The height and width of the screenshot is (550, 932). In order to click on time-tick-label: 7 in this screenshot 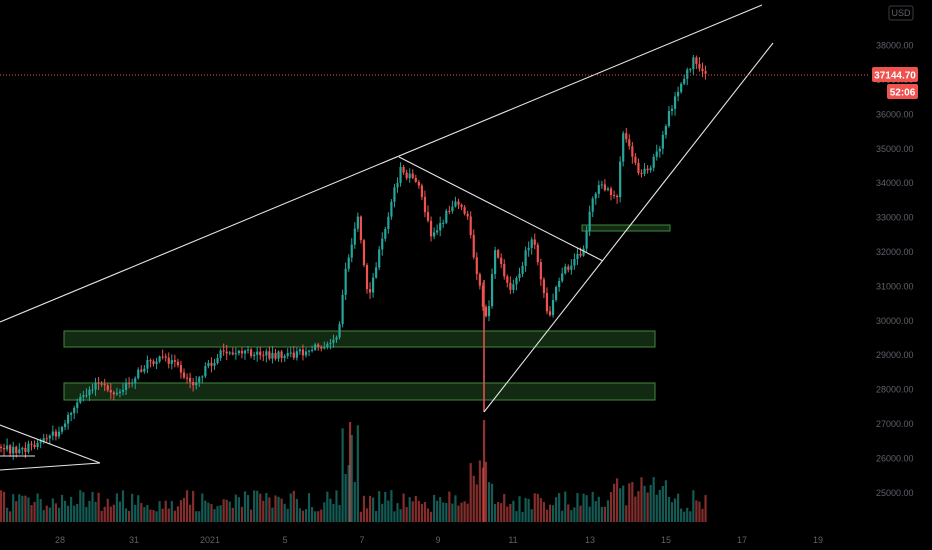, I will do `click(361, 540)`.